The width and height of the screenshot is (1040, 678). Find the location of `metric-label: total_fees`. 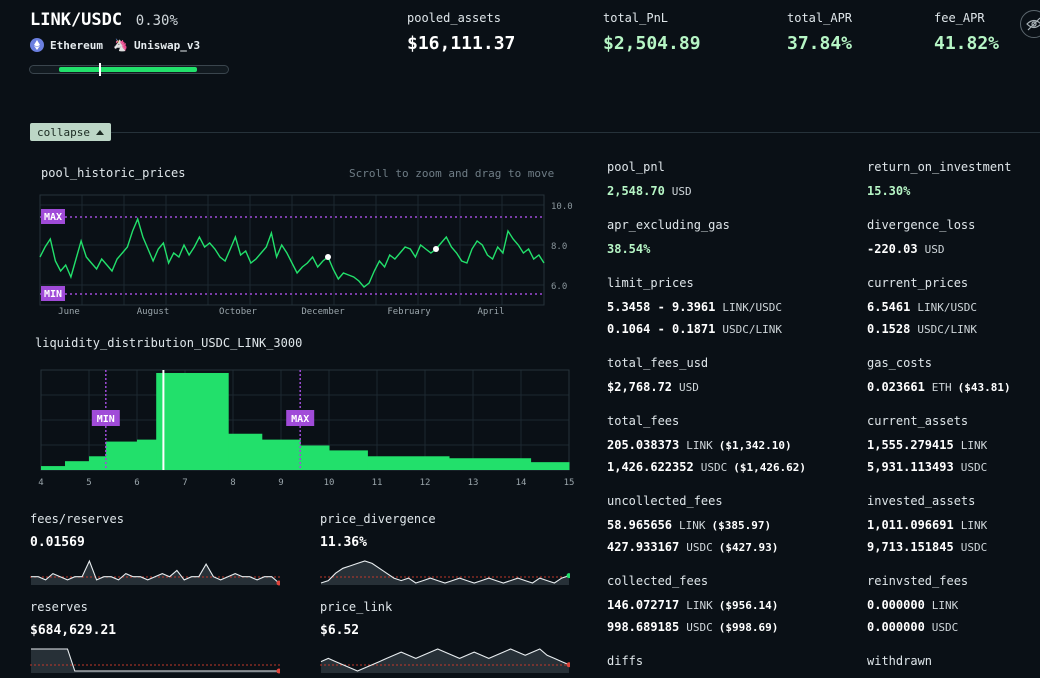

metric-label: total_fees is located at coordinates (643, 421).